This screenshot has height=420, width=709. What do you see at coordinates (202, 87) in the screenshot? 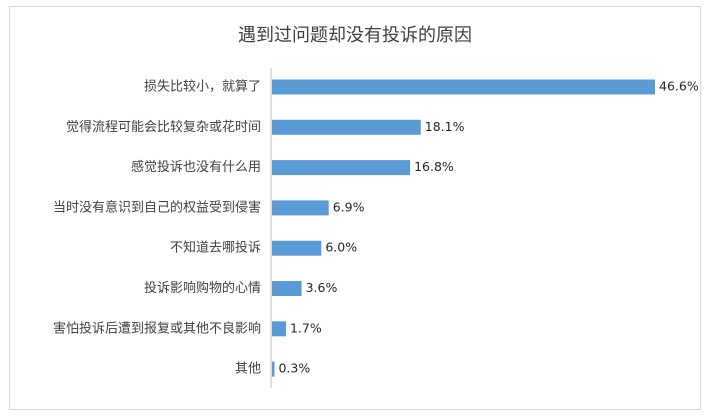
I see `category-label: 损失比较小，就算了` at bounding box center [202, 87].